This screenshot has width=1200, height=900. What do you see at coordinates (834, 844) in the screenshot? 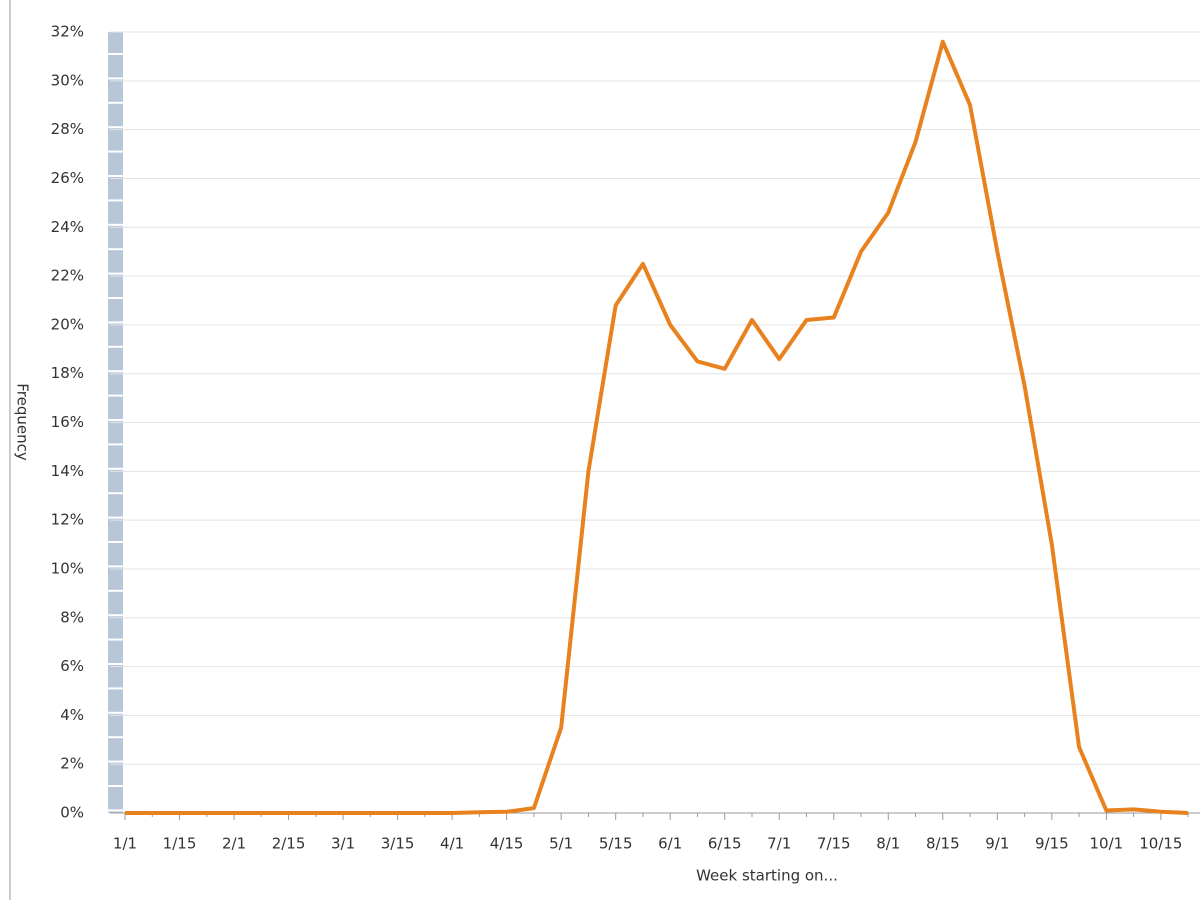
I see `x-tick-label: 7/15` at bounding box center [834, 844].